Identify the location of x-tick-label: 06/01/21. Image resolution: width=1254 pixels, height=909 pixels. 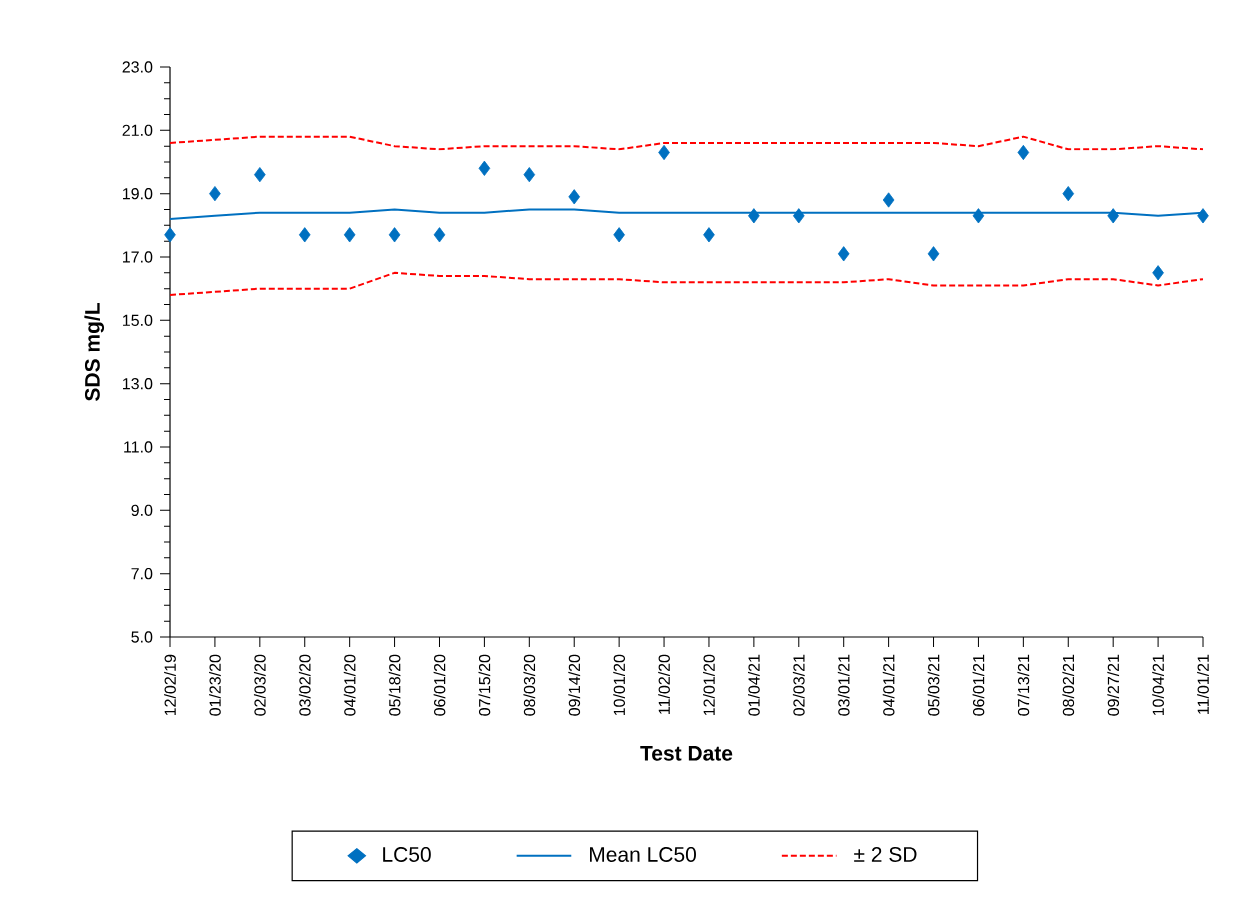
(978, 685).